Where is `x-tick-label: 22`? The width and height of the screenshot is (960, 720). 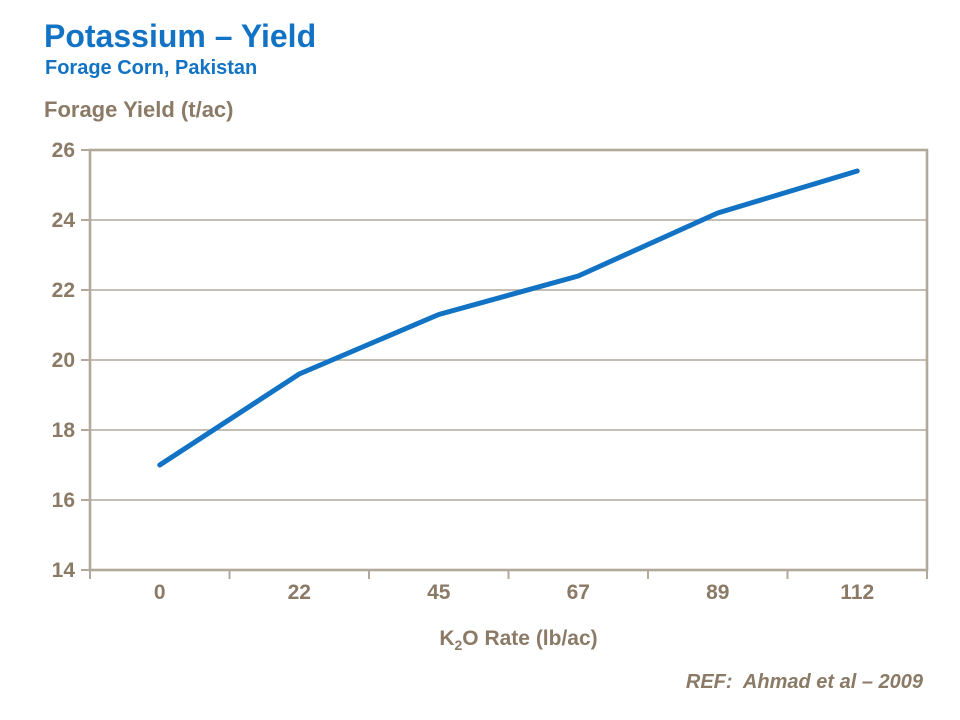 x-tick-label: 22 is located at coordinates (299, 592).